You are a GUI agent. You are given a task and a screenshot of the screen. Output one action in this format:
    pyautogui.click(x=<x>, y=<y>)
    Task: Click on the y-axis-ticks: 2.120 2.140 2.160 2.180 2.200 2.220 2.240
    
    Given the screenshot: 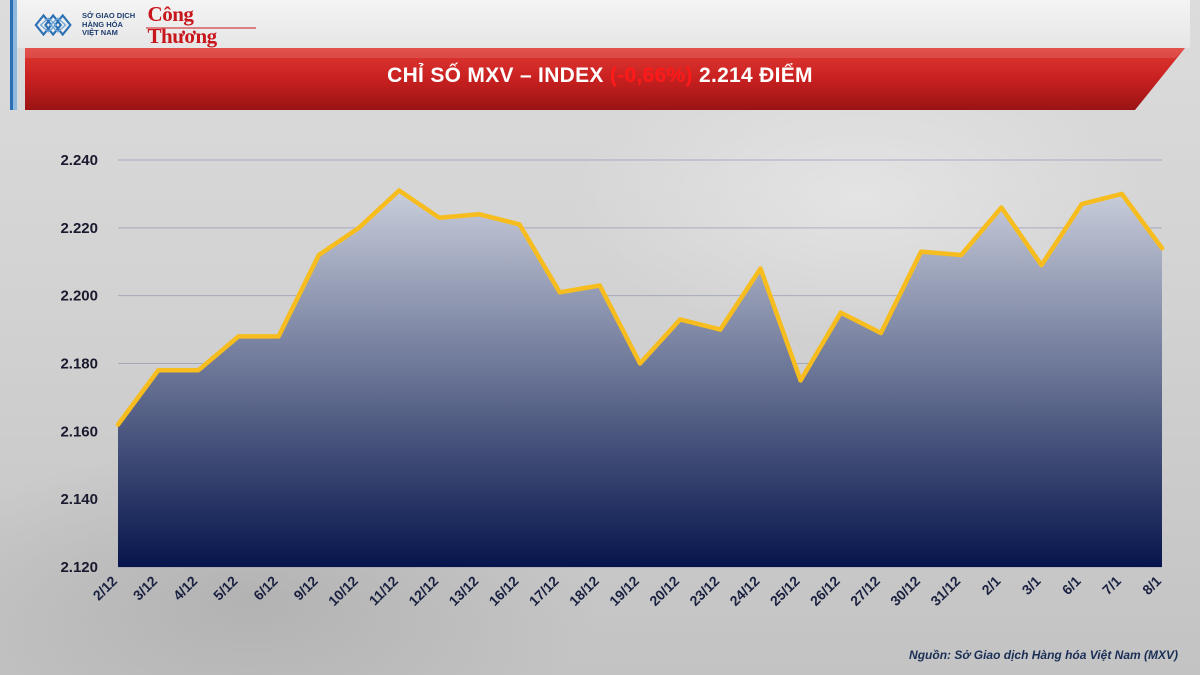 What is the action you would take?
    pyautogui.click(x=79, y=364)
    